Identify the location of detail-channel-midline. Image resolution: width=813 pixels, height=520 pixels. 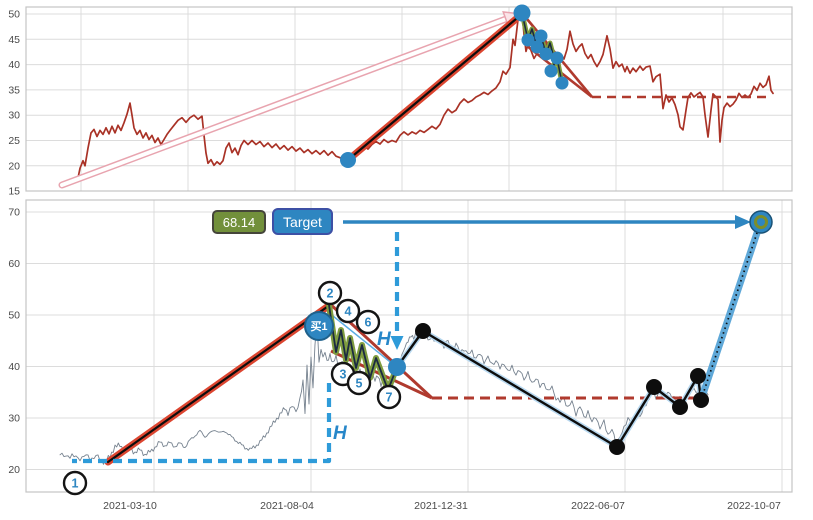
(366, 342).